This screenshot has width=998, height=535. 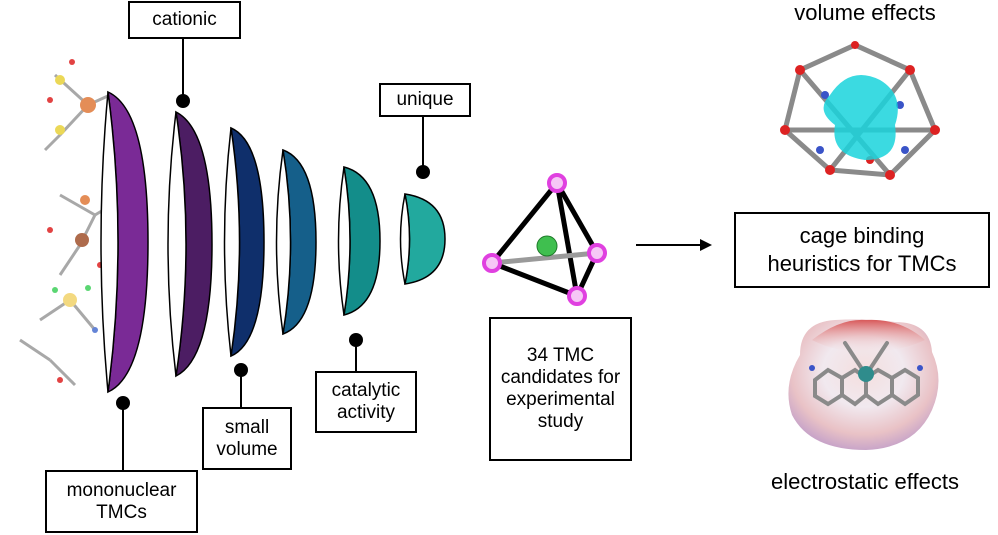 What do you see at coordinates (423, 172) in the screenshot?
I see `dot-unique` at bounding box center [423, 172].